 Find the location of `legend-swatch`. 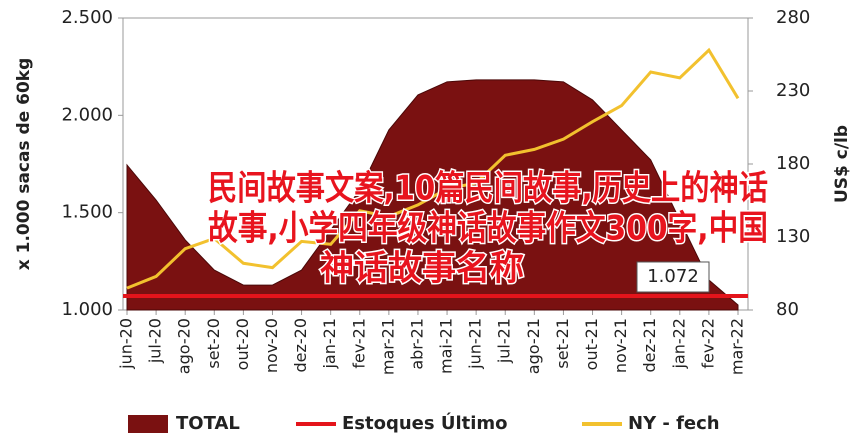

legend-swatch is located at coordinates (148, 424).